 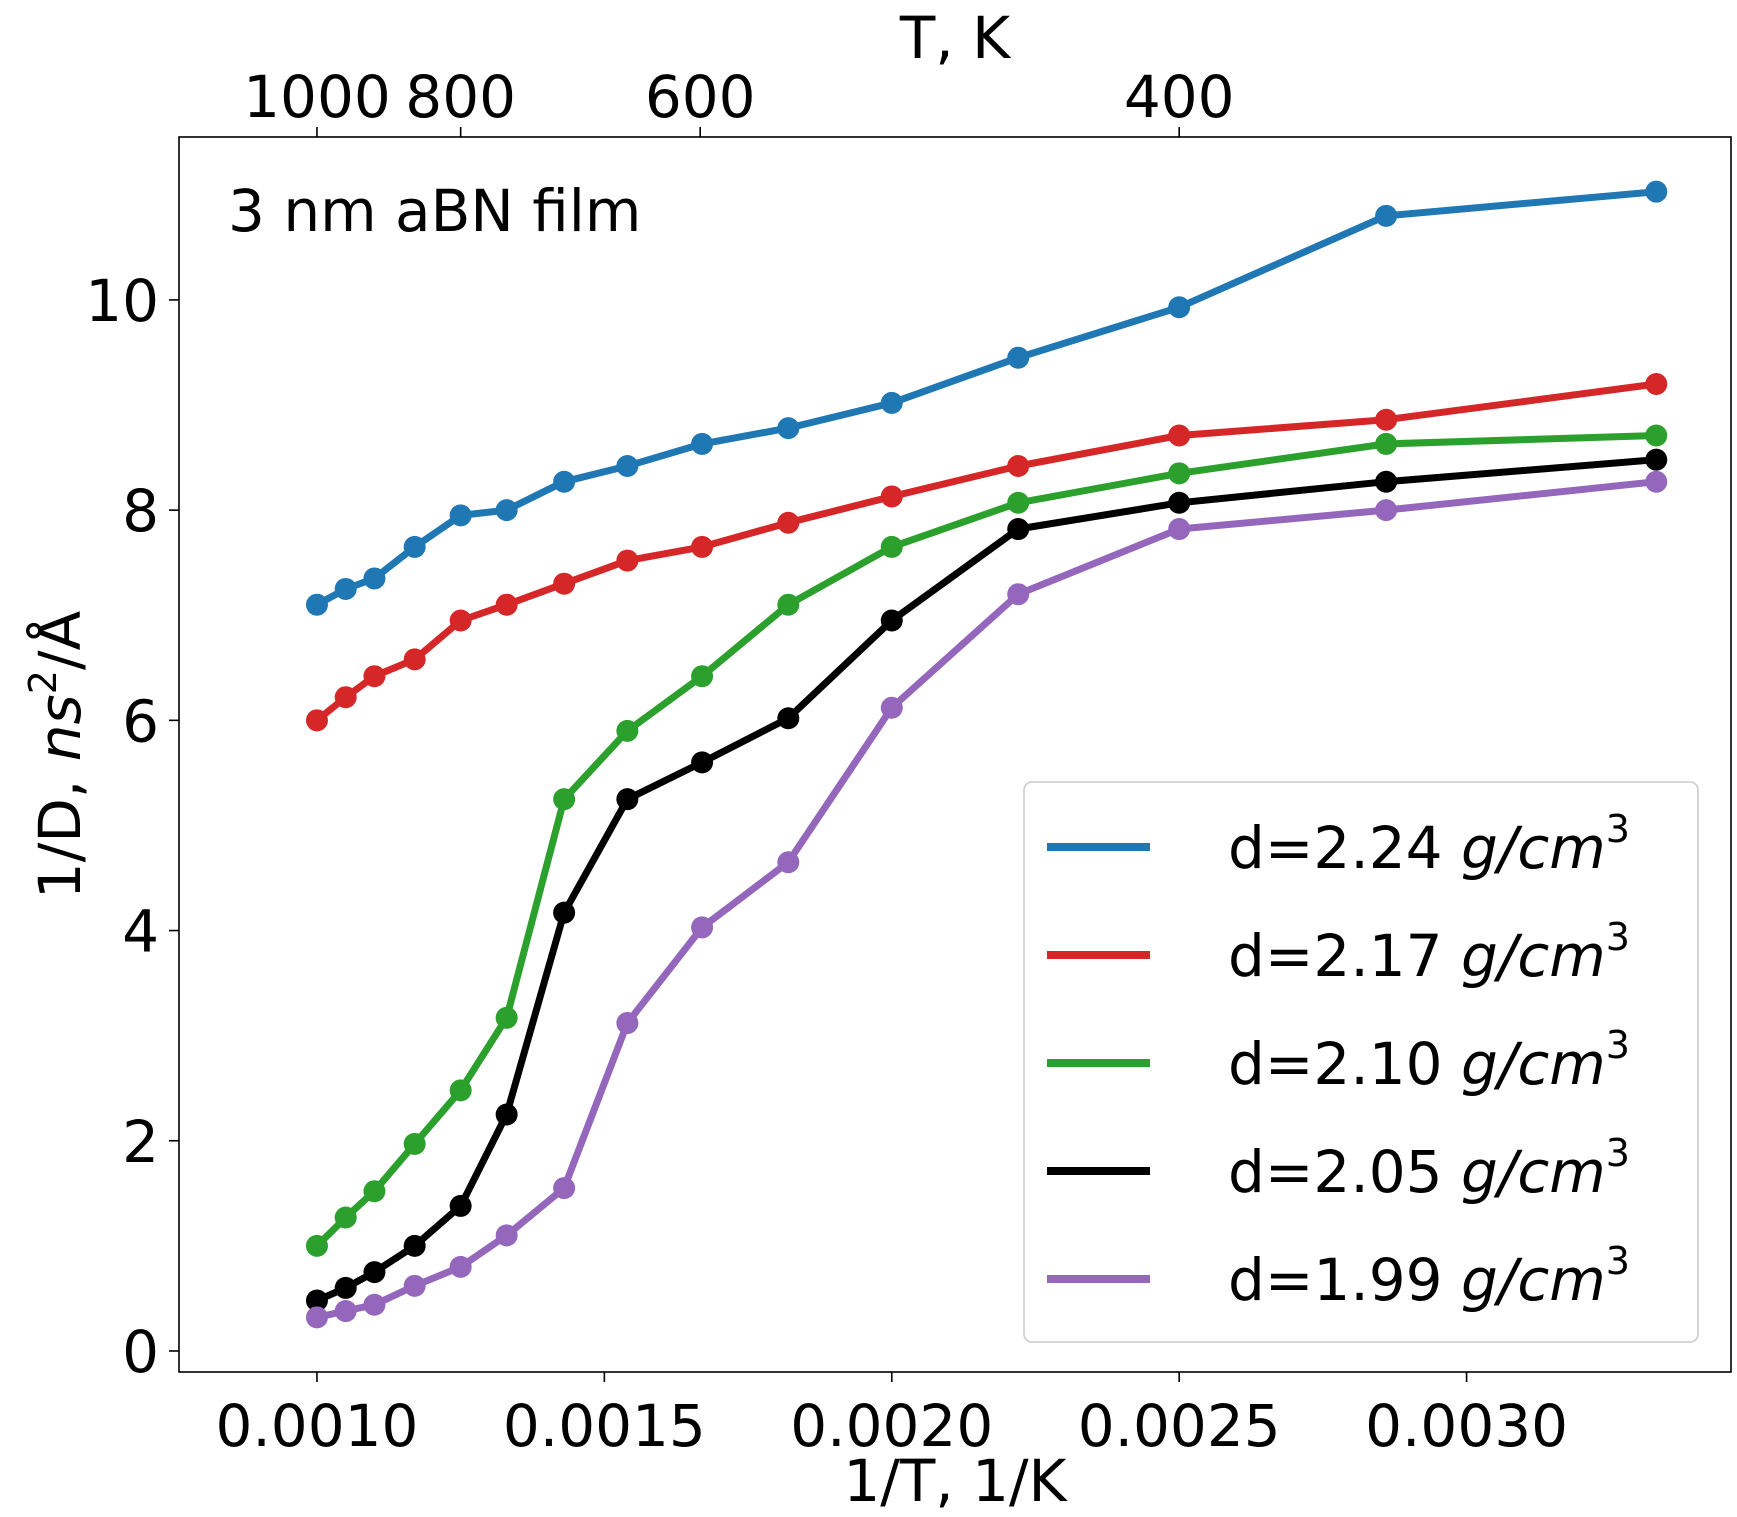 I want to click on chart-annotation: 3 nm aBN film, so click(x=434, y=211).